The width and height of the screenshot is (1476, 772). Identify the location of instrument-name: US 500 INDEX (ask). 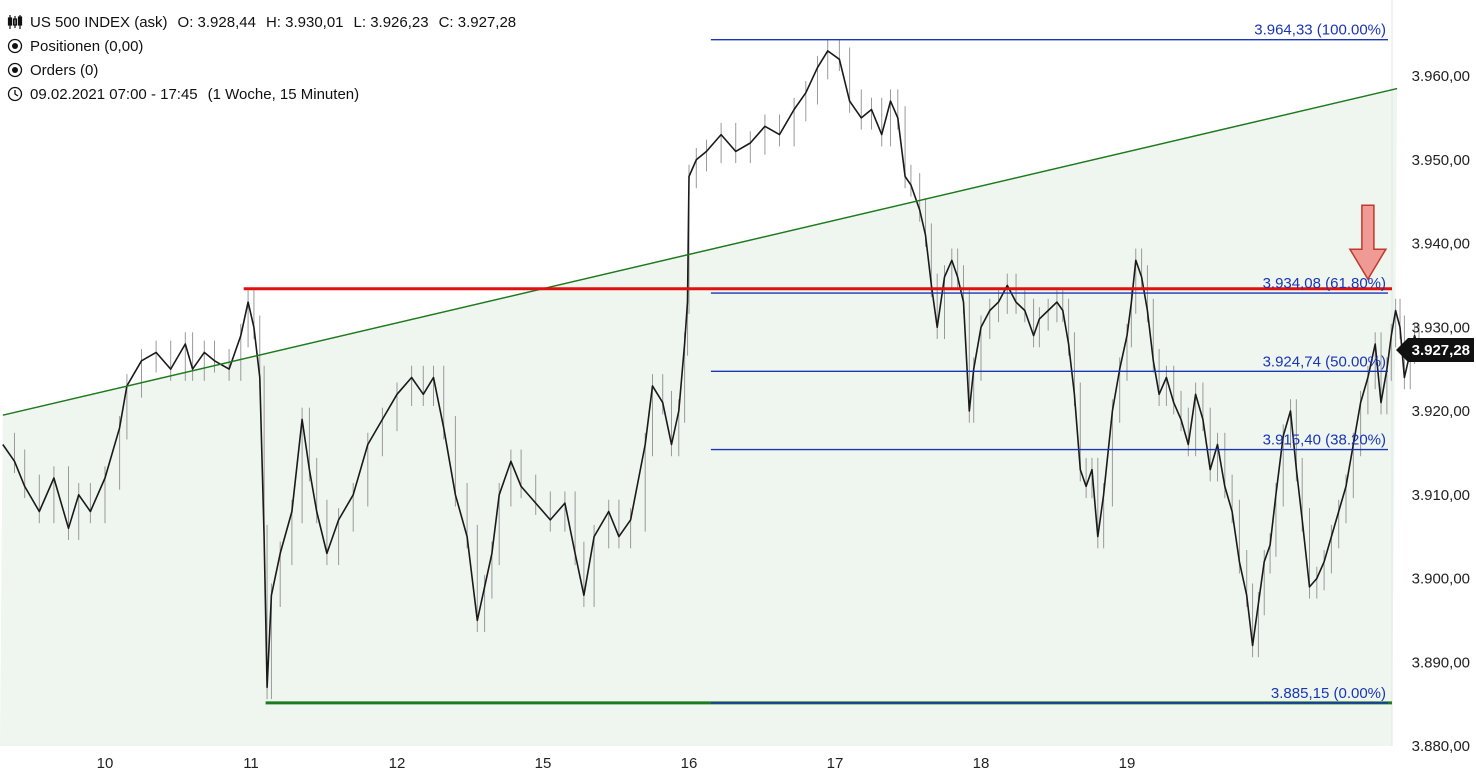
(99, 22).